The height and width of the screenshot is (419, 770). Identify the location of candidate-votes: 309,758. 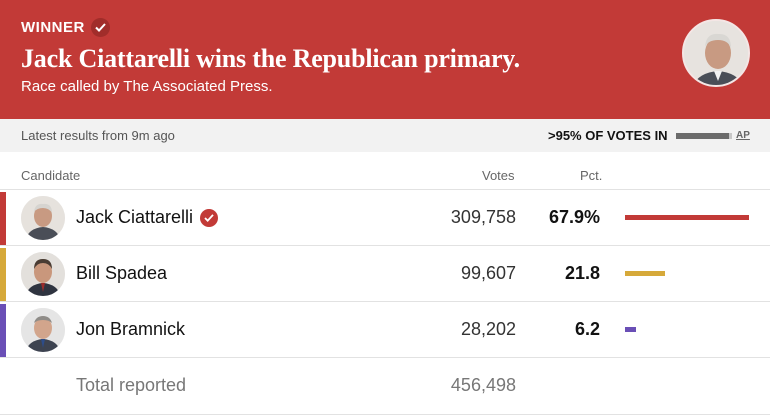
(483, 217).